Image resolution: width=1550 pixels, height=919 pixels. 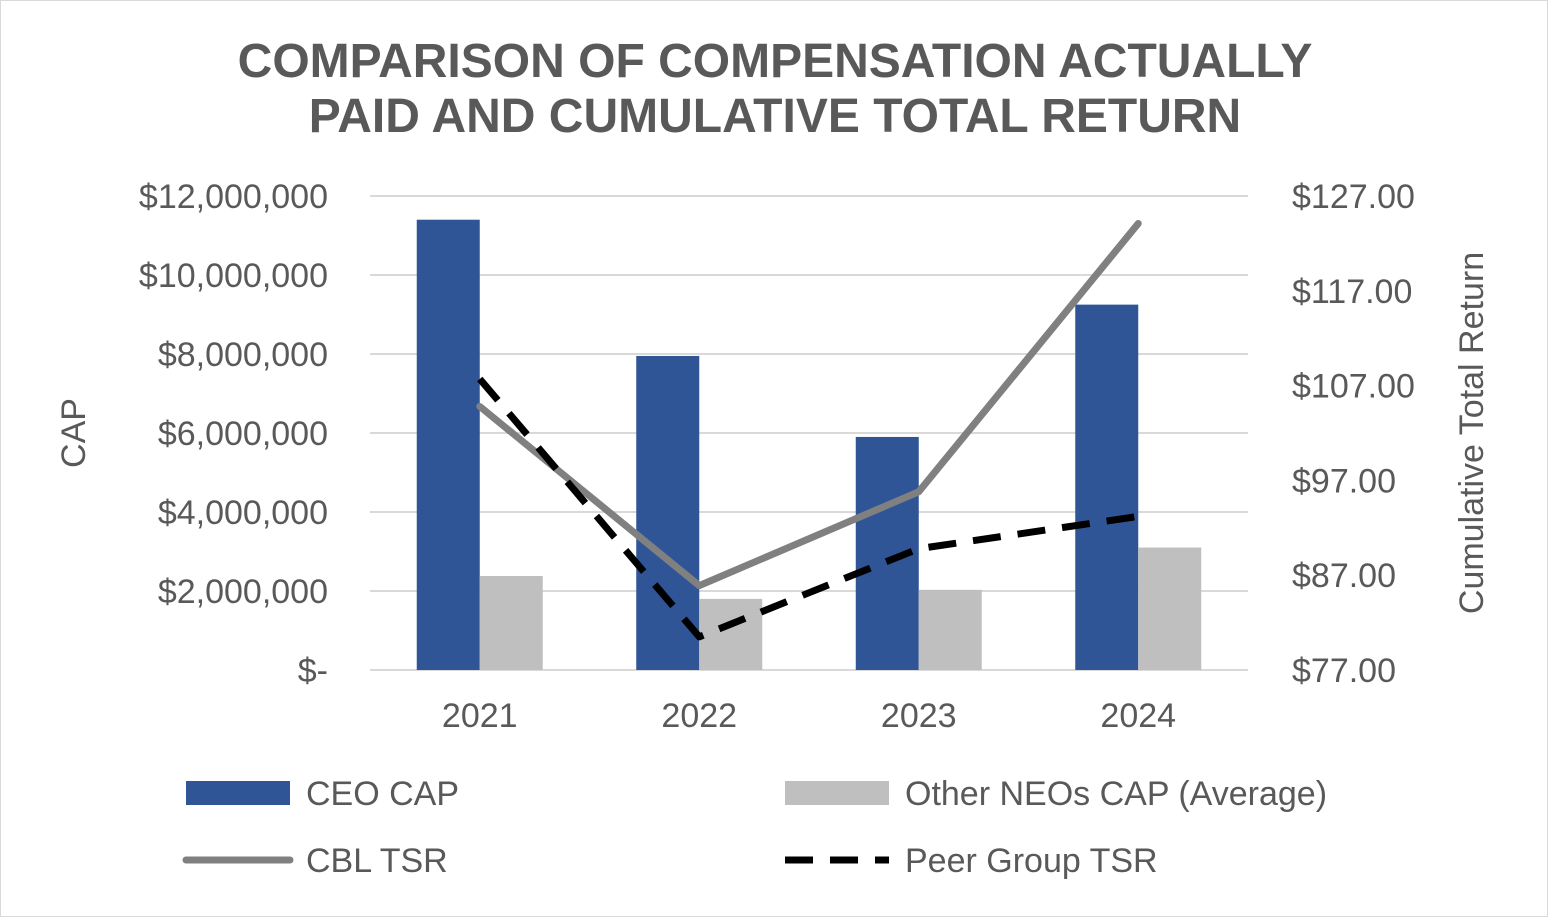 I want to click on y-tick-label: $8,000,000, so click(x=243, y=355).